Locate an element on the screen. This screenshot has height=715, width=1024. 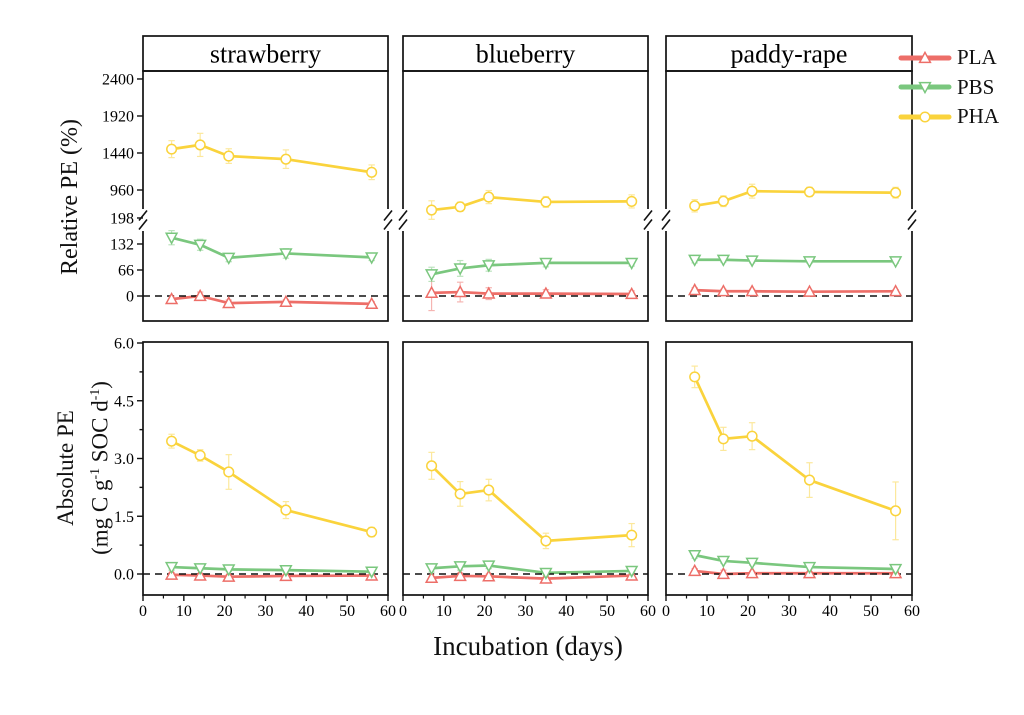
x-axis-label: Incubation (days) is located at coordinates (528, 646).